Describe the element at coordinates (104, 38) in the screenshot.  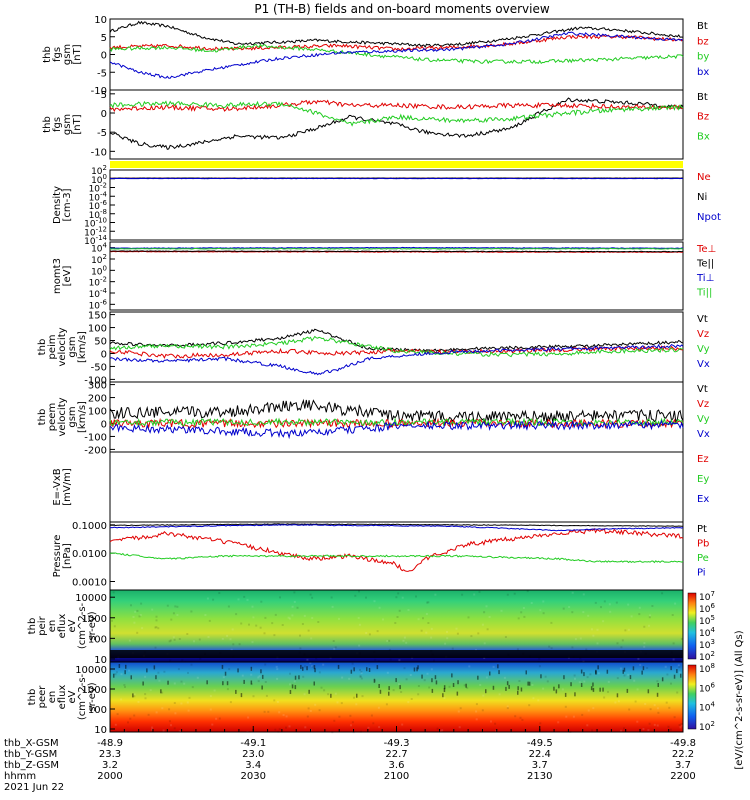
I see `y-tick-label: 5` at that location.